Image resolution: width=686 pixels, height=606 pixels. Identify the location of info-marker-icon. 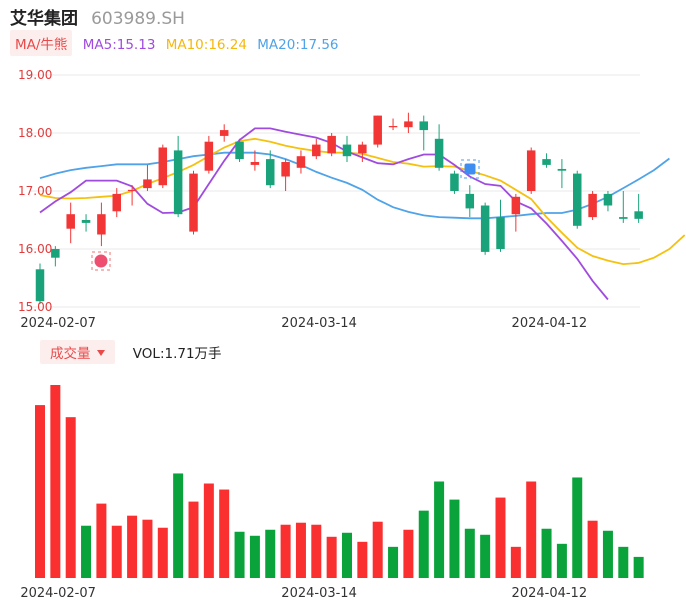
(470, 169).